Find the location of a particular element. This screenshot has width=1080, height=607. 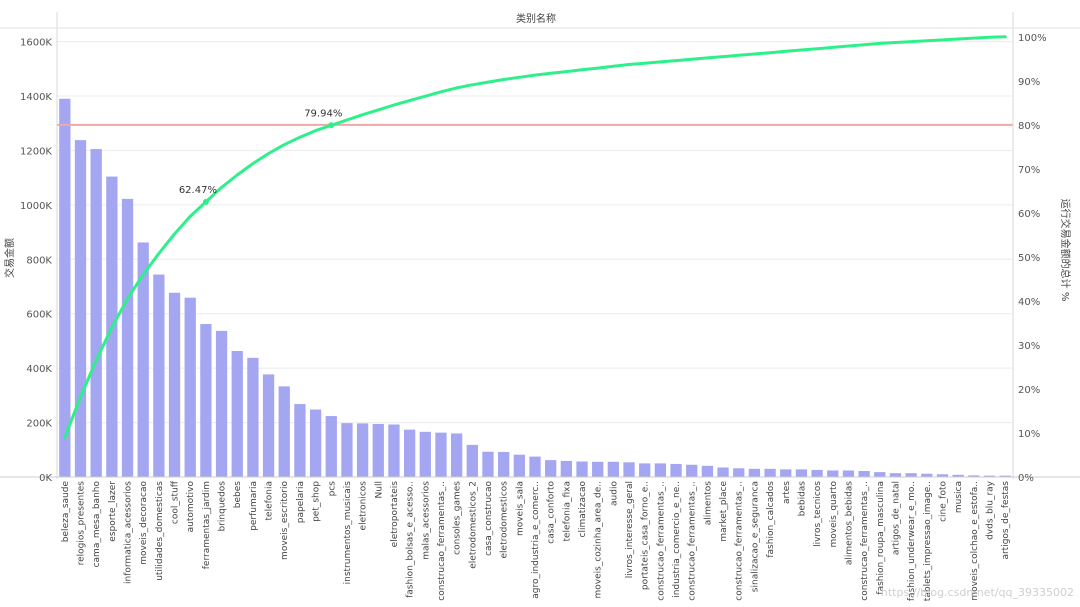

x-tick-label-27: casa_construcao is located at coordinates (489, 518).